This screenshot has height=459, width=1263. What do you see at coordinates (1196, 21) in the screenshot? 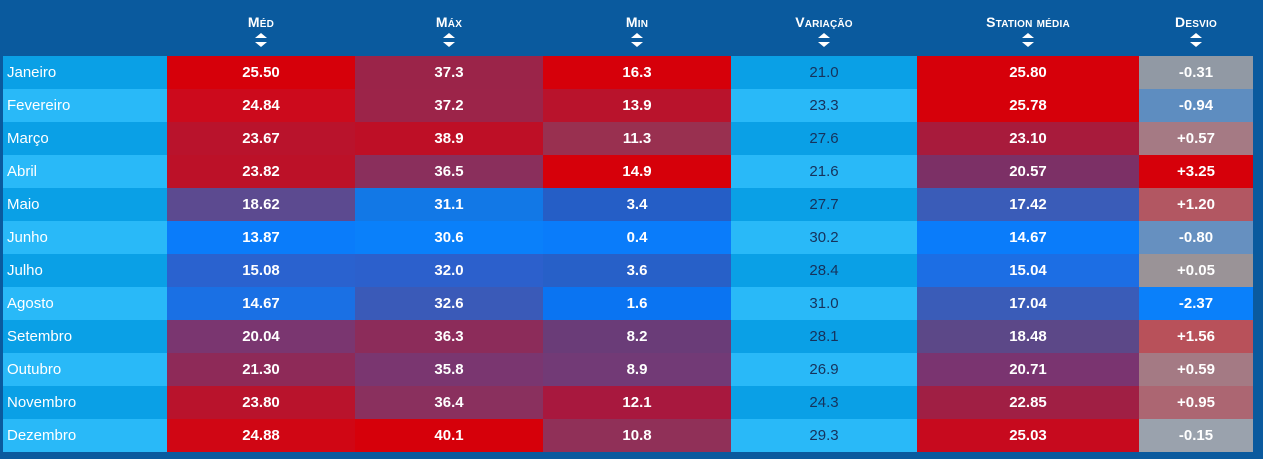
I see `header-label: Desvio` at bounding box center [1196, 21].